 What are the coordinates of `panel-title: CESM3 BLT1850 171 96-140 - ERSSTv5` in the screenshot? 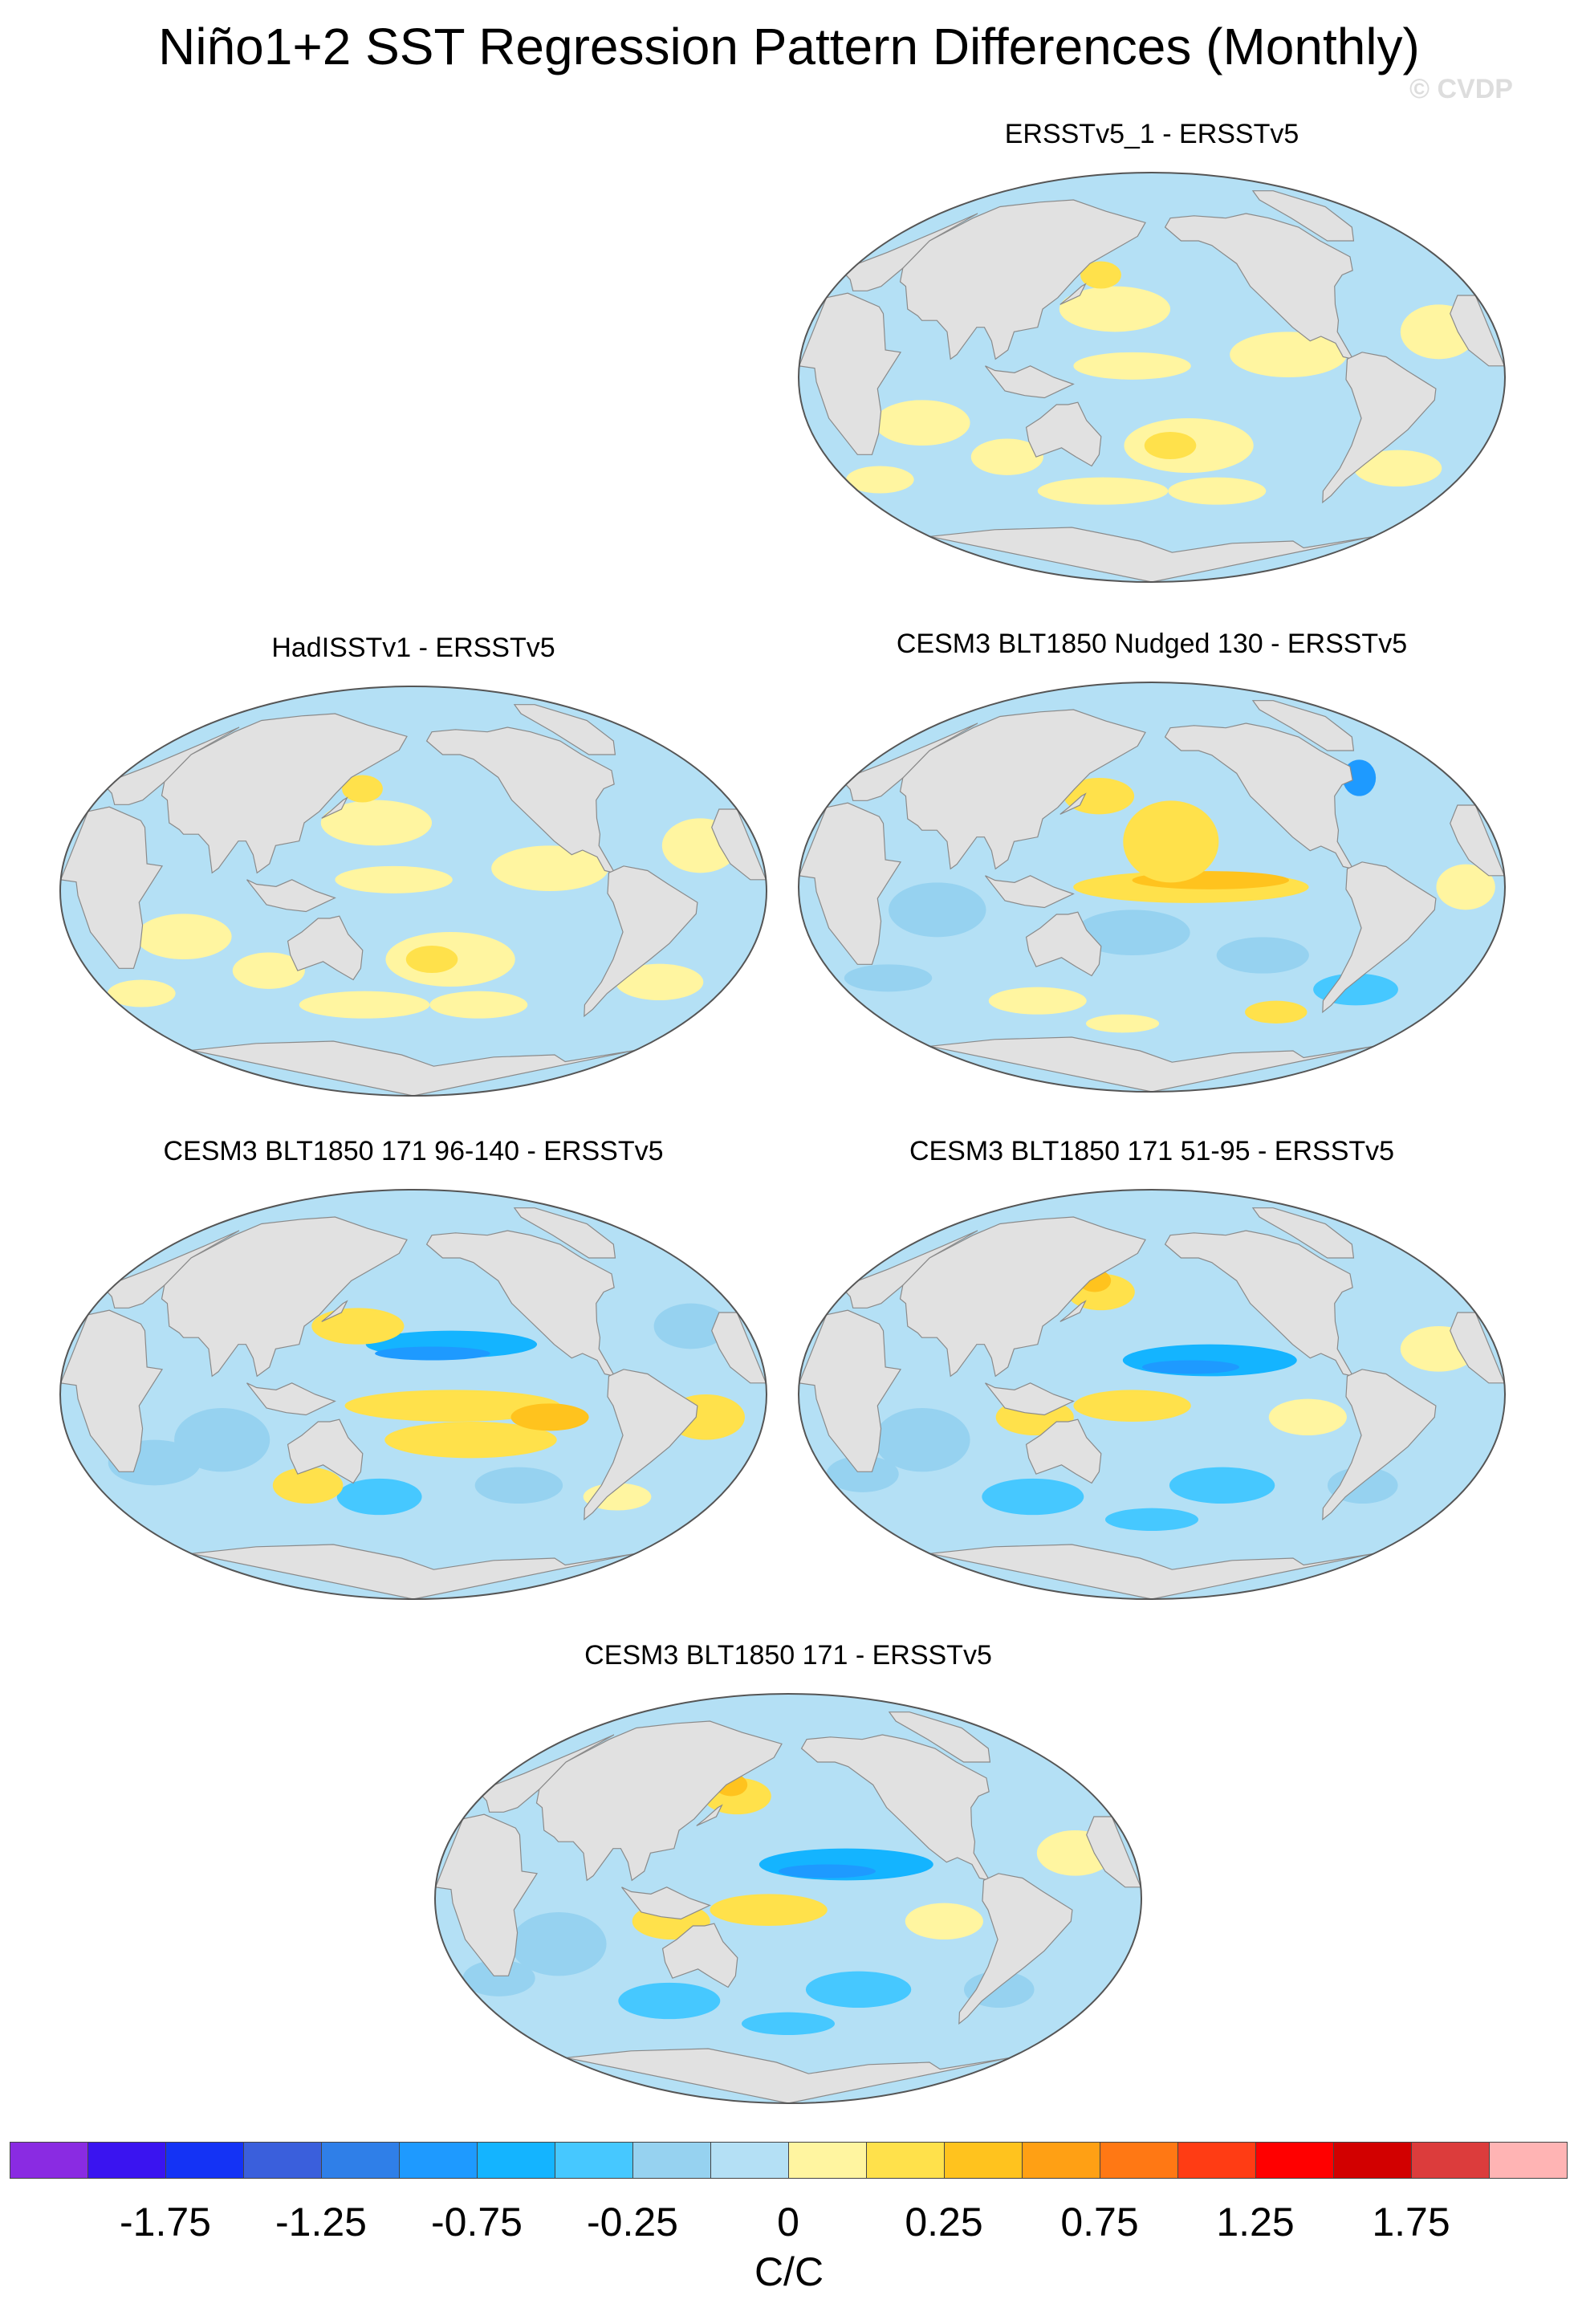 It's located at (413, 1151).